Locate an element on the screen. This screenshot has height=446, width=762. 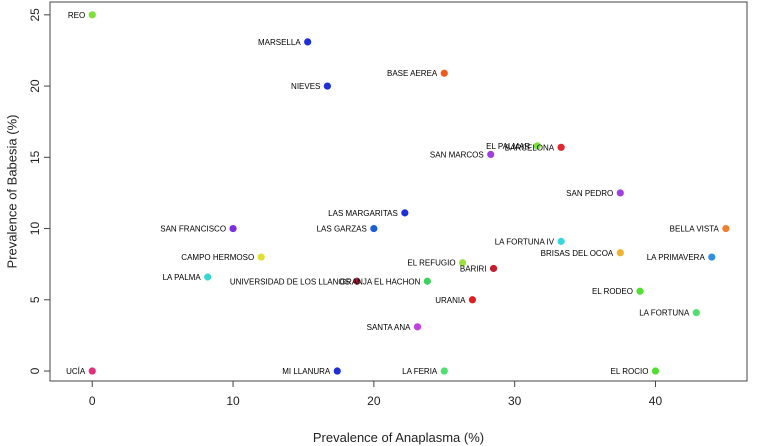
point-label: REO is located at coordinates (76, 15).